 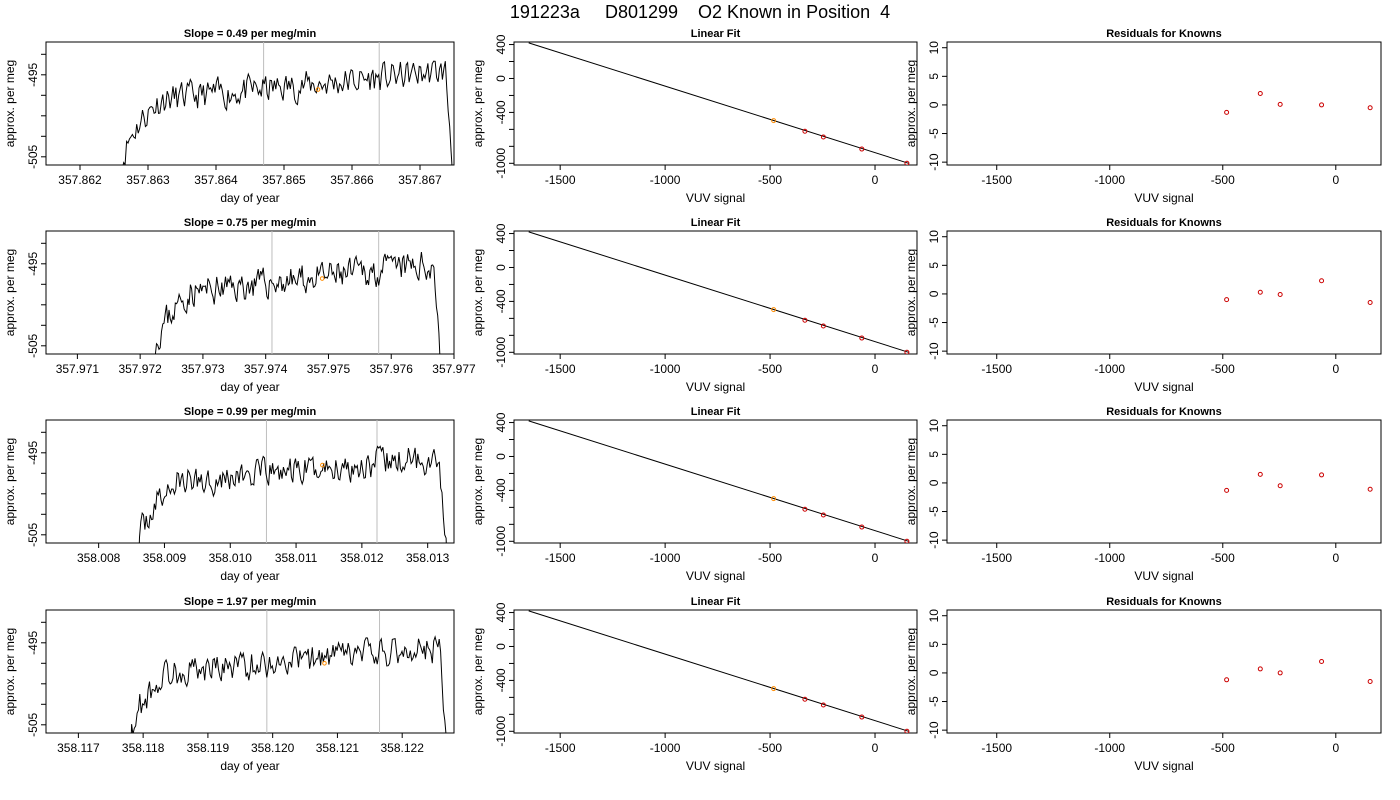 I want to click on x-tick-label: 357.974, so click(x=266, y=369).